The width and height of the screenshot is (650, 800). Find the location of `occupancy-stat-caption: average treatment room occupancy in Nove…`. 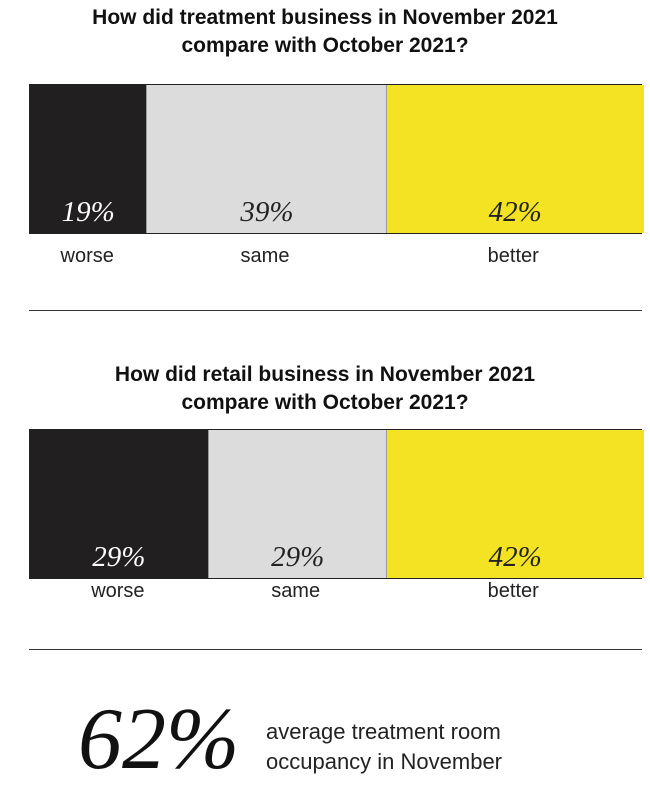

occupancy-stat-caption: average treatment room occupancy in Nove… is located at coordinates (384, 747).